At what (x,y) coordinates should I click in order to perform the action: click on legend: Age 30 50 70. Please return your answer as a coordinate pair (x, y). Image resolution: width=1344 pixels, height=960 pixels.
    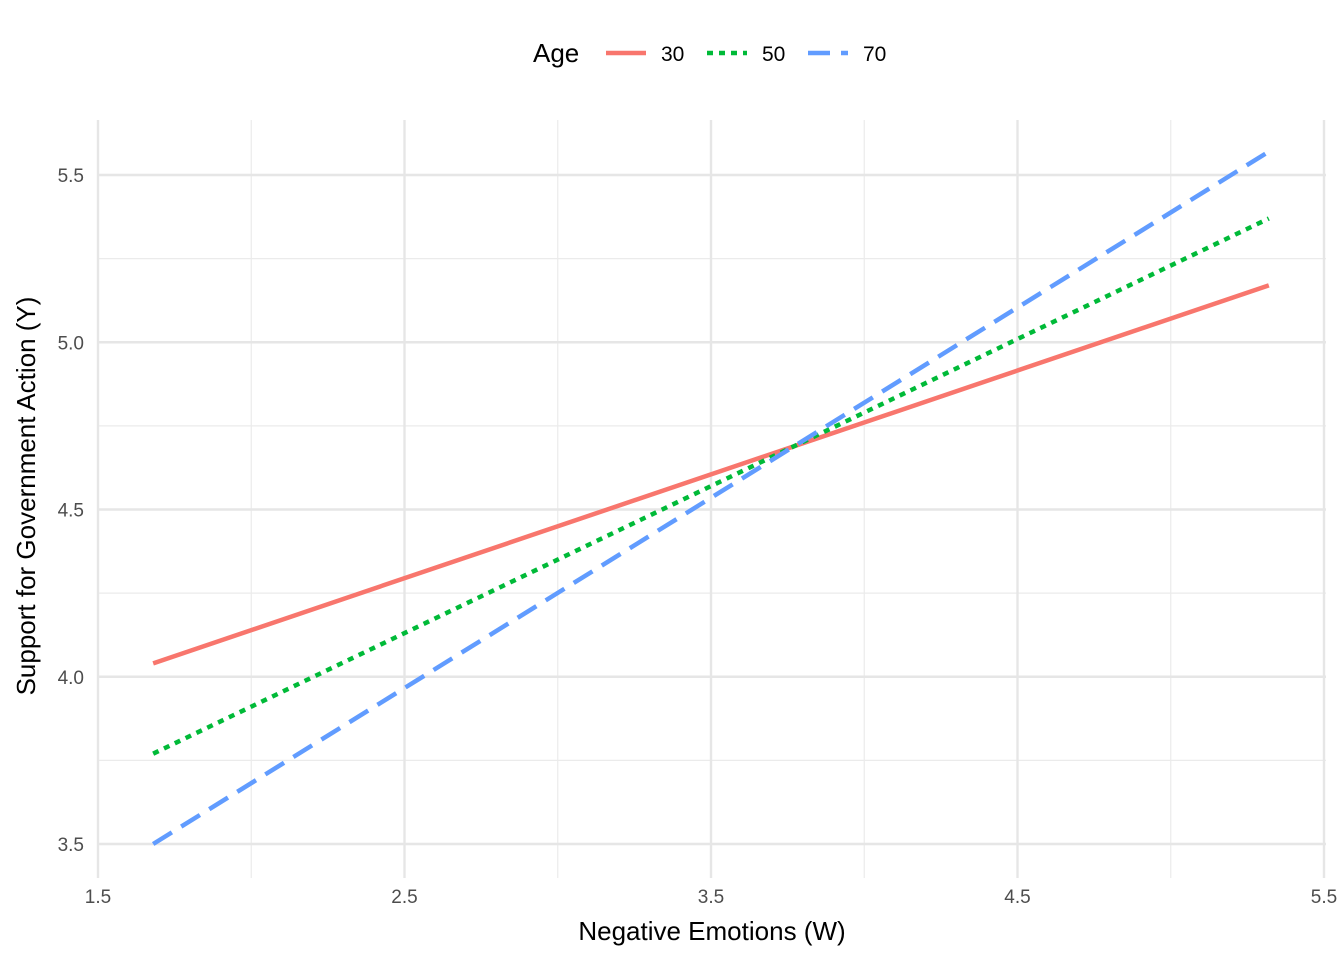
    Looking at the image, I should click on (709, 53).